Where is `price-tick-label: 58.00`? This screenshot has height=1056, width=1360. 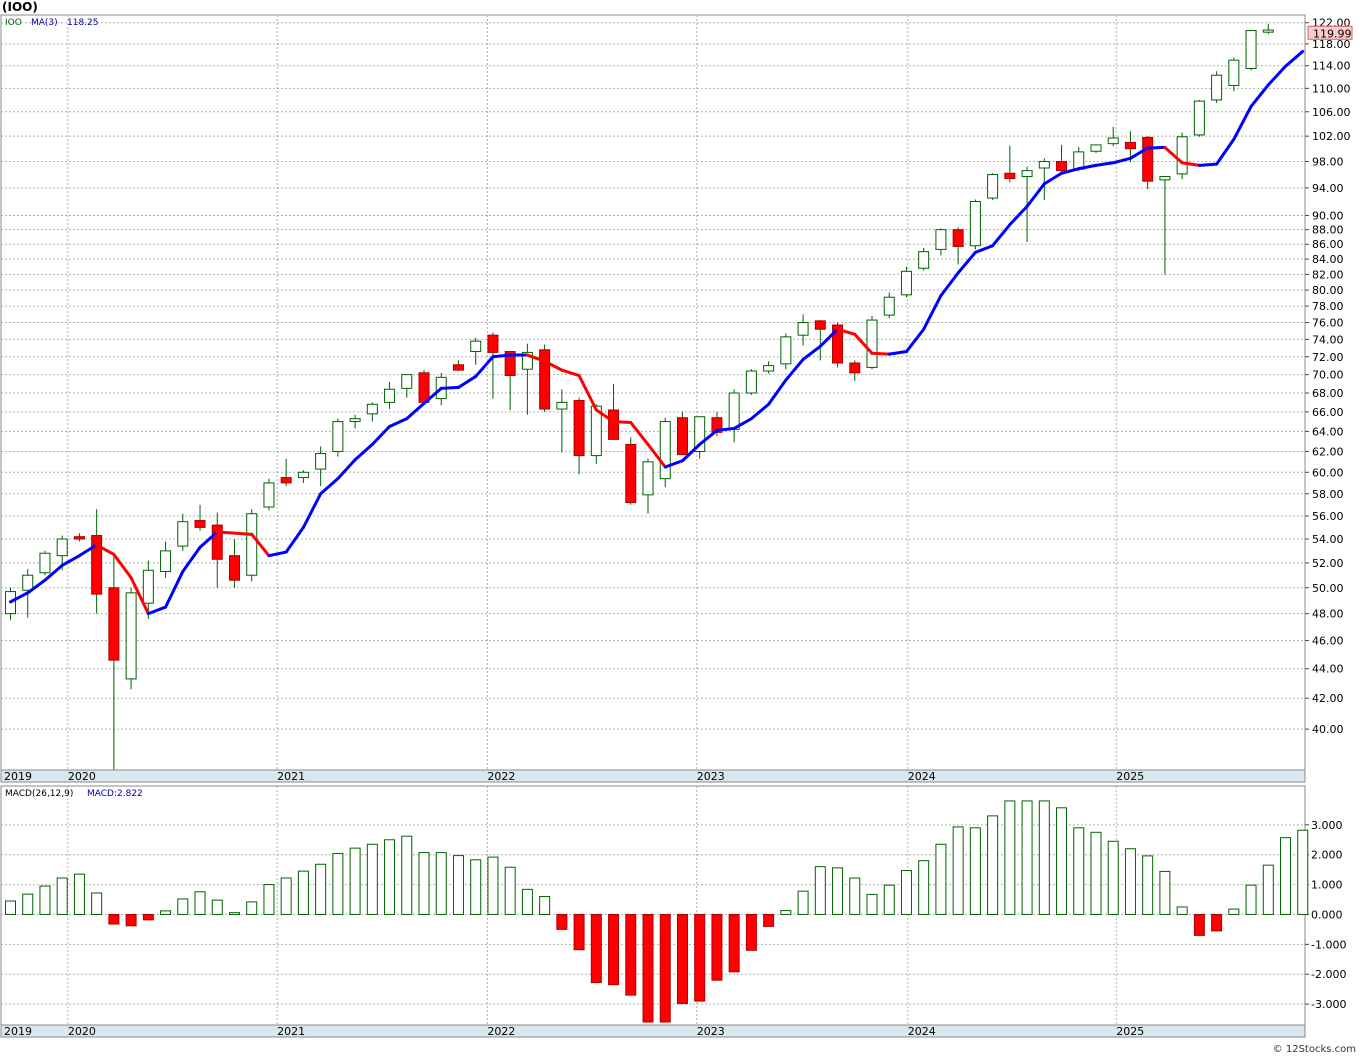 price-tick-label: 58.00 is located at coordinates (1328, 494).